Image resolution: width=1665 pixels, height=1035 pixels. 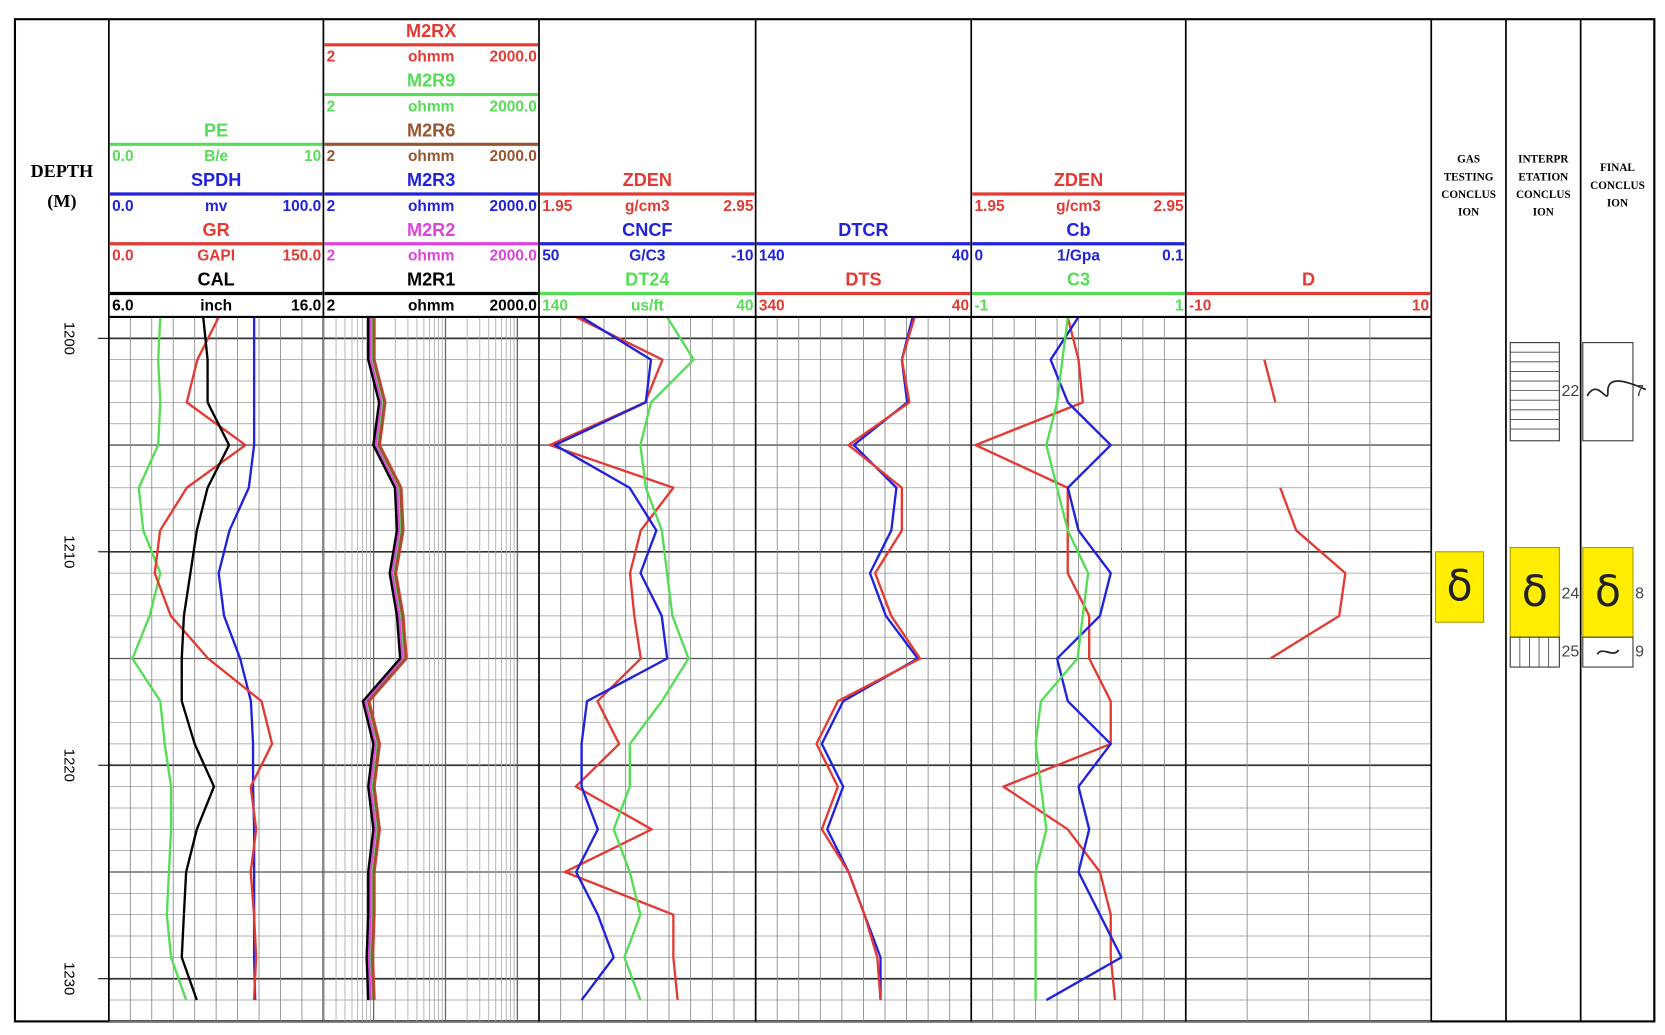 I want to click on curve-name: DTS, so click(x=863, y=279).